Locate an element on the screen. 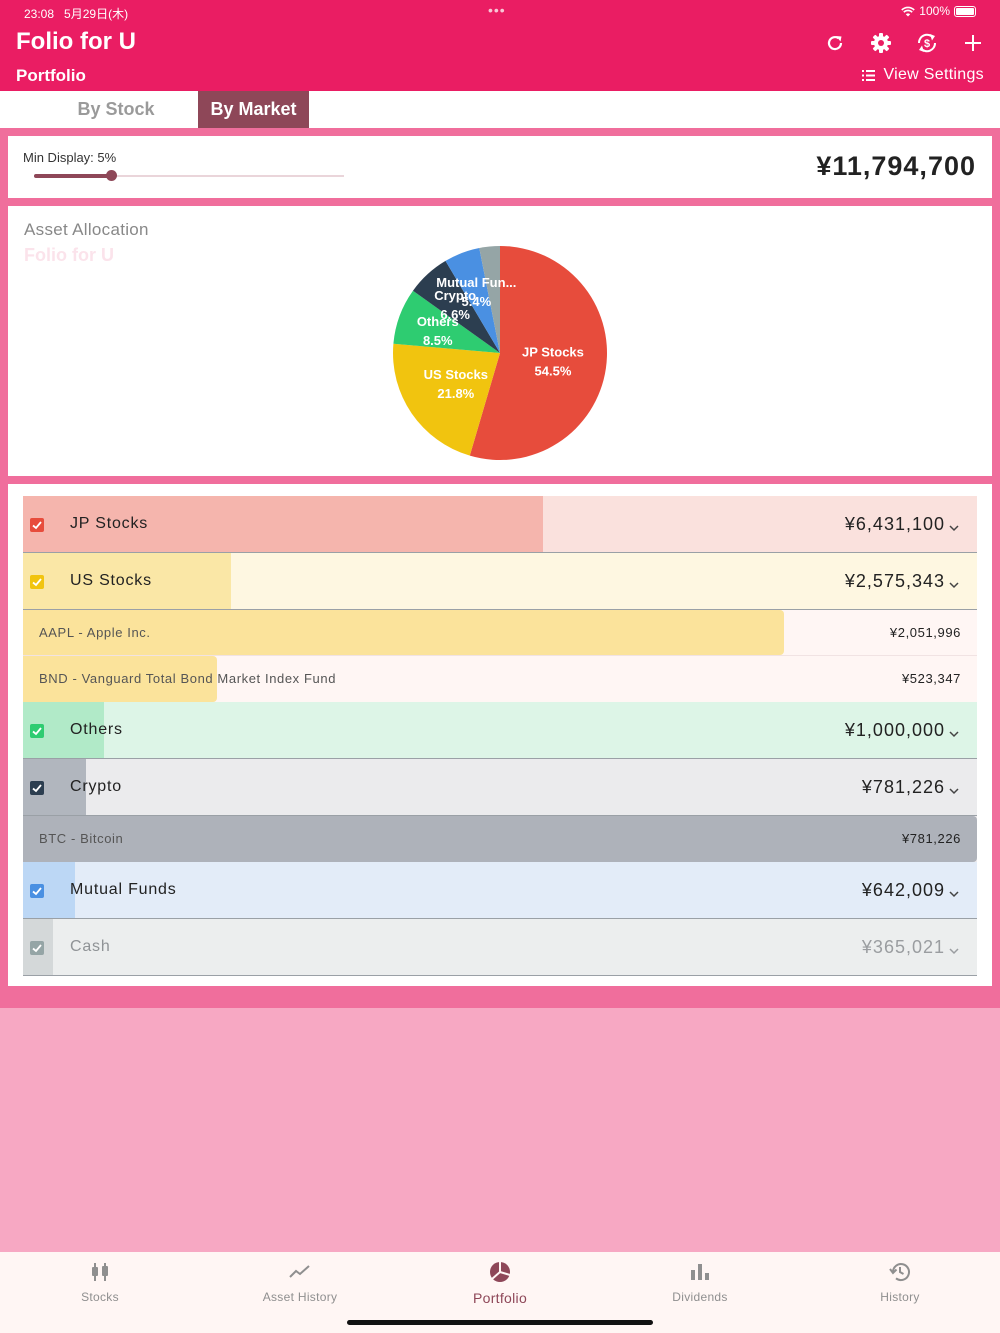 The width and height of the screenshot is (1000, 1333). history-icon is located at coordinates (899, 1272).